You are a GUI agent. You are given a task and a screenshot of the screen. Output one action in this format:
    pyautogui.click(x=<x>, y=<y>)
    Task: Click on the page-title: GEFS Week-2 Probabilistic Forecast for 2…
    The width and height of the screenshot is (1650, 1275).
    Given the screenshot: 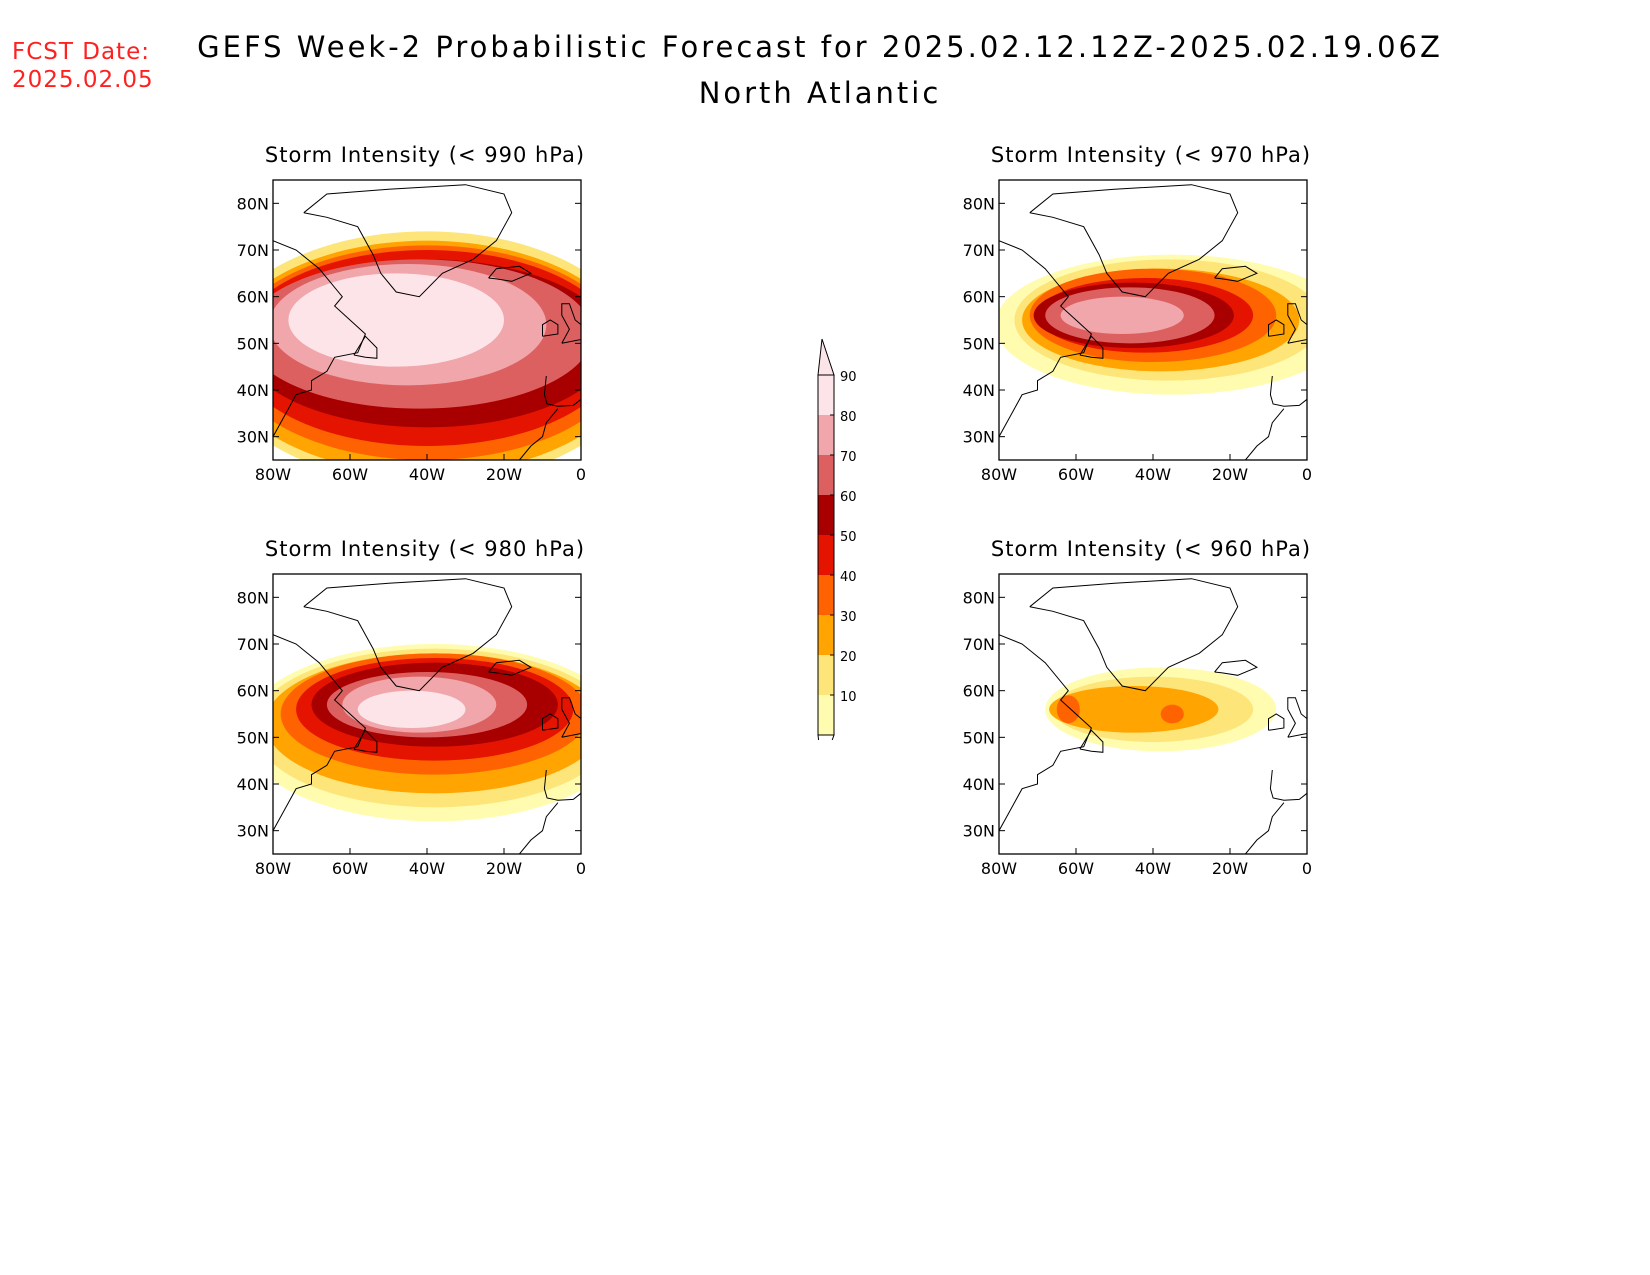 What is the action you would take?
    pyautogui.click(x=820, y=47)
    